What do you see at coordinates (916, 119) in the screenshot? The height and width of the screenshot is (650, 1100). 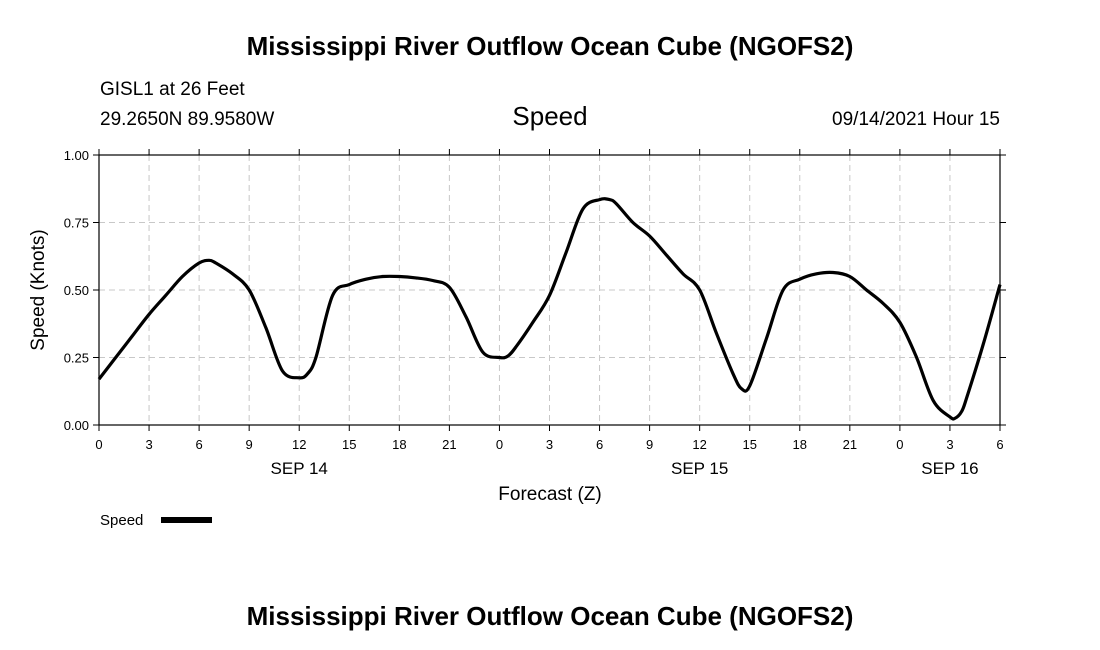 I see `forecast-datetime: 09/14/2021 Hour 15` at bounding box center [916, 119].